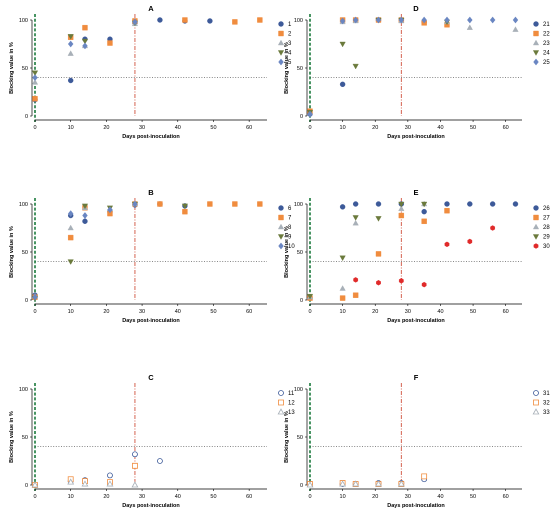 This screenshot has width=550, height=514. Describe the element at coordinates (286, 227) in the screenshot. I see `legend: 6 7 8 9 10` at that location.